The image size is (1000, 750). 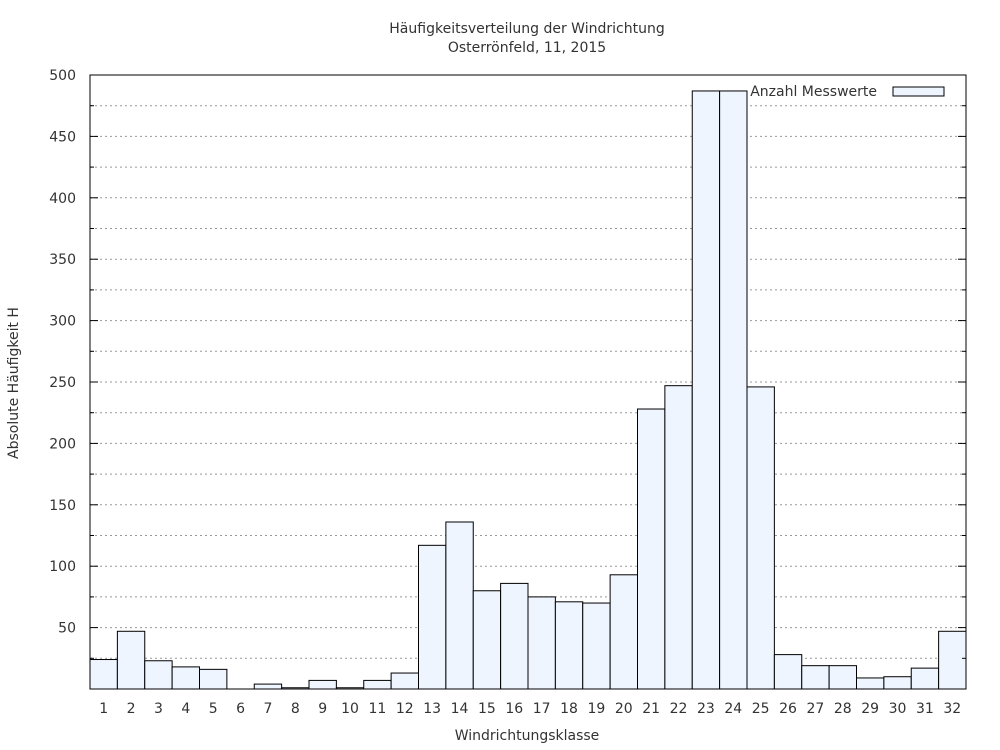 I want to click on x-tick-label: 28, so click(x=843, y=709).